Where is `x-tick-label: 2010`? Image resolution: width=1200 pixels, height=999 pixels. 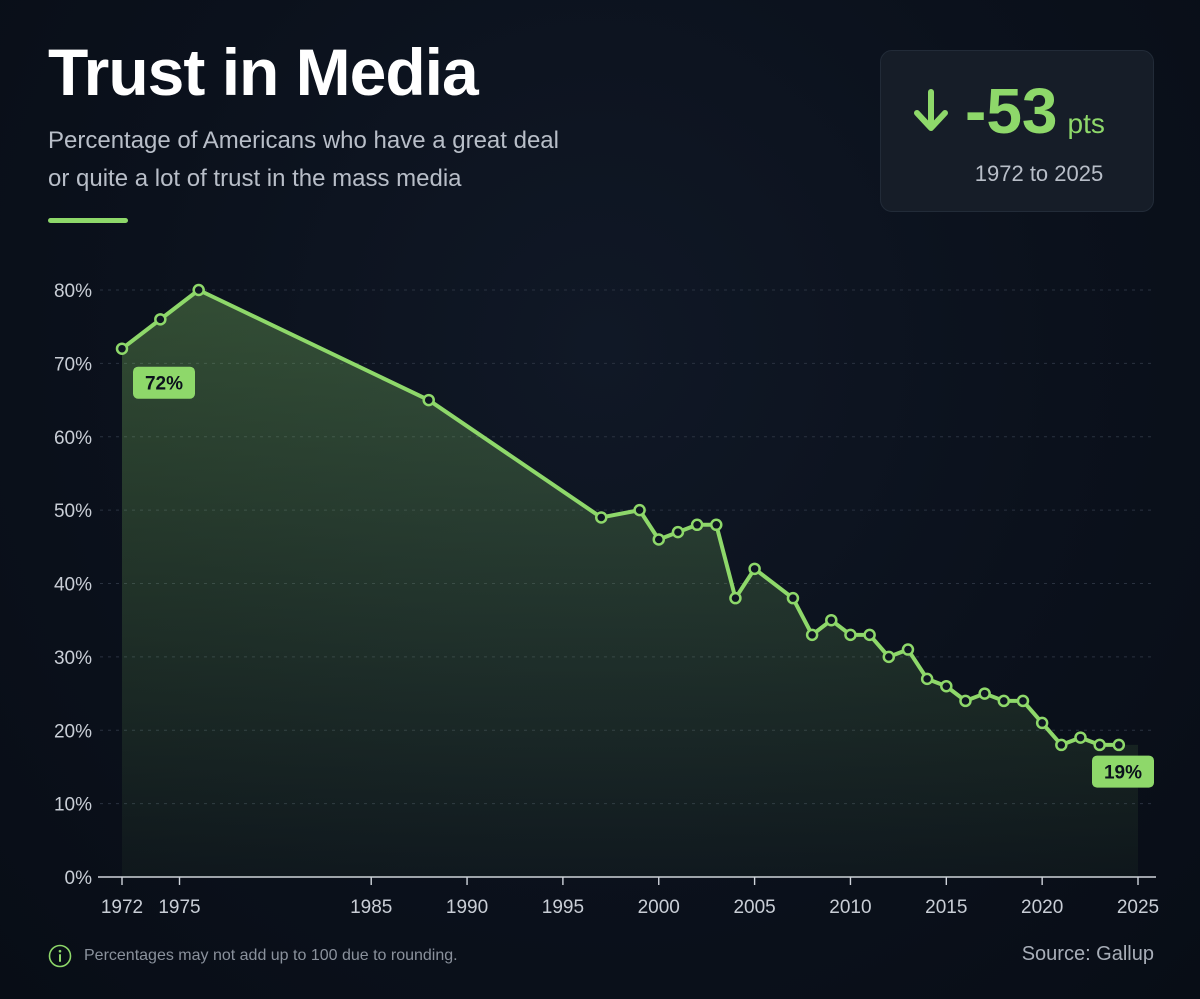
x-tick-label: 2010 is located at coordinates (850, 907).